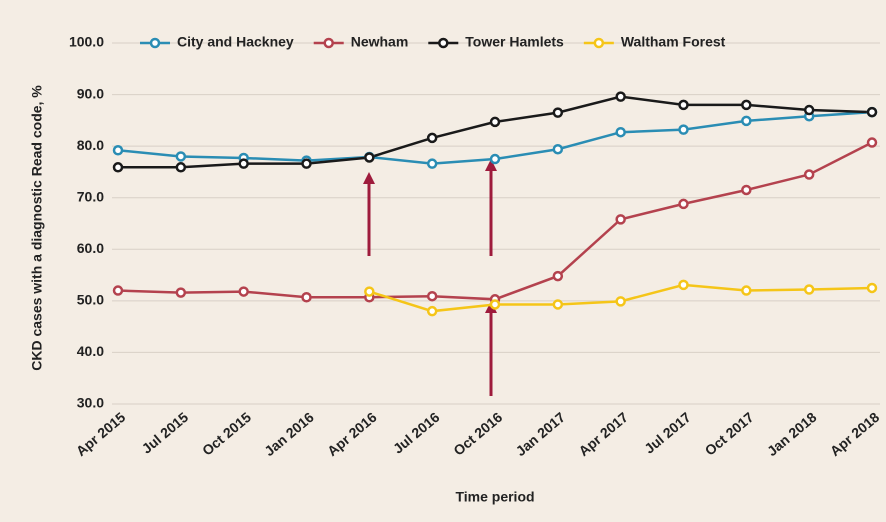  What do you see at coordinates (235, 42) in the screenshot?
I see `legend-label: City and Hackney` at bounding box center [235, 42].